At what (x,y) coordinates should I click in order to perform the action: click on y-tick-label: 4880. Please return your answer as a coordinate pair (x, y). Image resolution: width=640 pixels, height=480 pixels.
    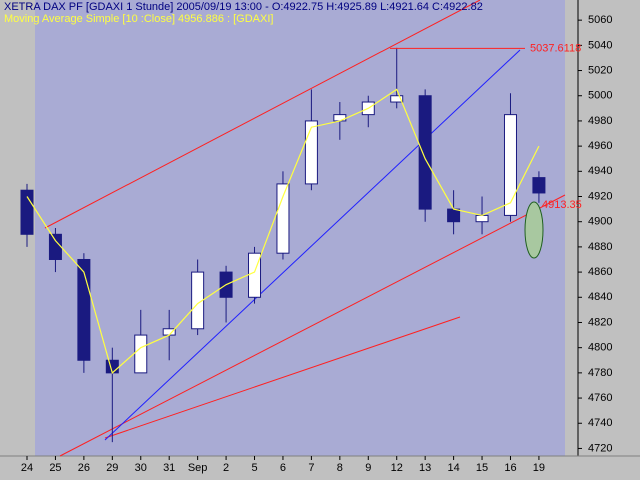
    Looking at the image, I should click on (600, 247).